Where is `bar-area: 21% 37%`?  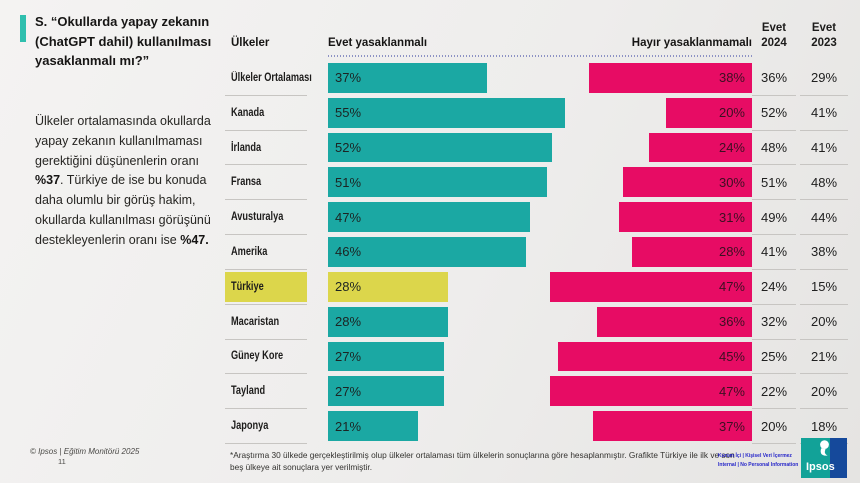
bar-area: 21% 37% is located at coordinates (540, 426).